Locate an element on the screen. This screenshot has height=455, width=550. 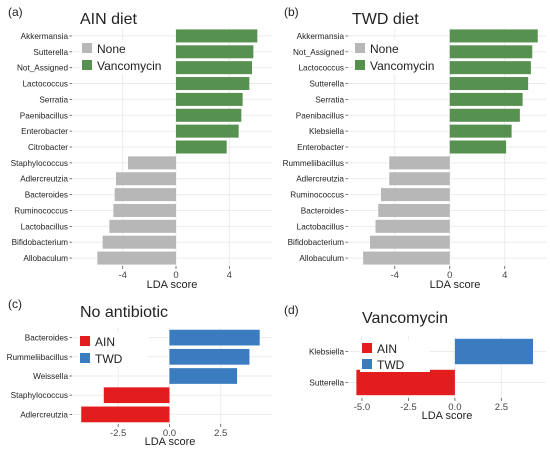
x-tick-label: -2.5 is located at coordinates (408, 407).